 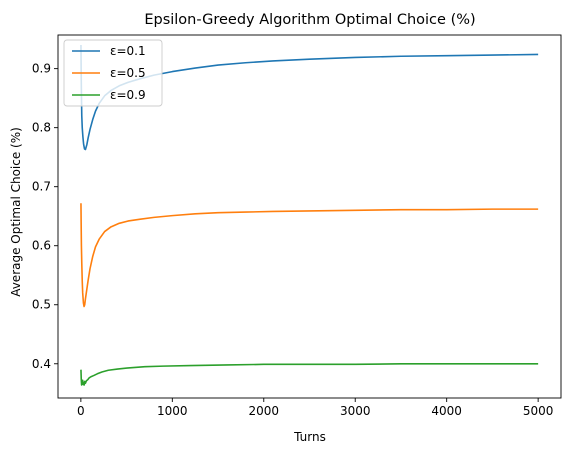 I want to click on y-tick-label: 0.8, so click(x=41, y=128).